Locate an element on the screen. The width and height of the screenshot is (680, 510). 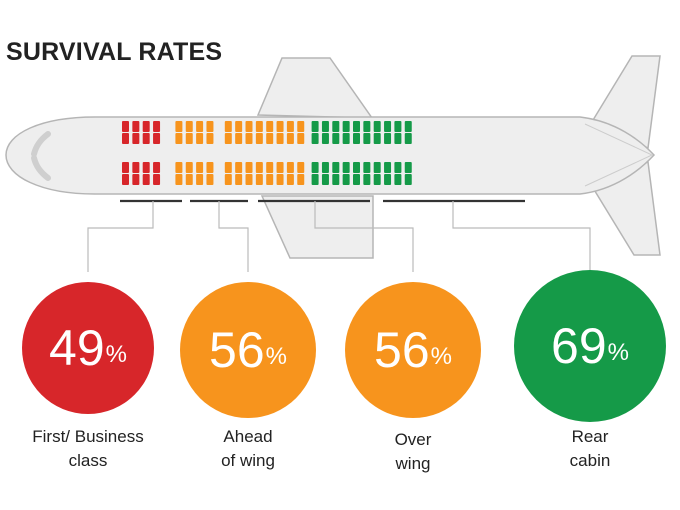
section-label-ahead-of-wing: Ahead of wing is located at coordinates (248, 449).